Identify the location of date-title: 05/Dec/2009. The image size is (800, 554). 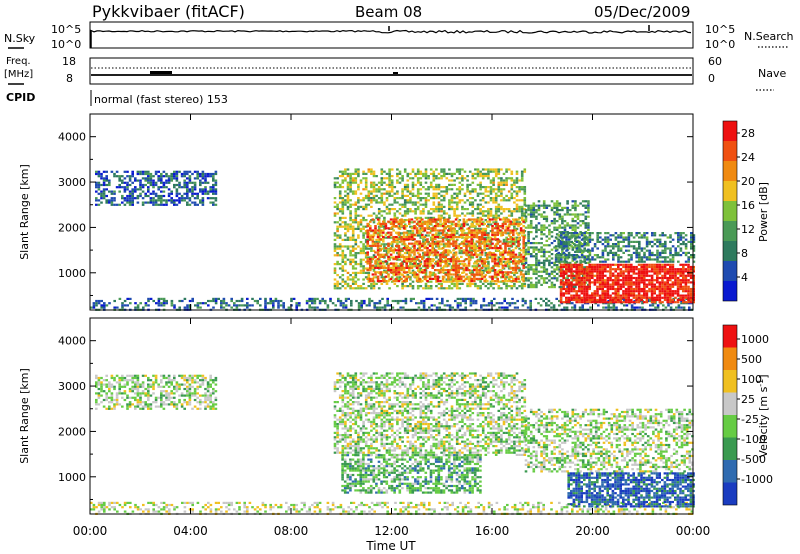
(642, 12).